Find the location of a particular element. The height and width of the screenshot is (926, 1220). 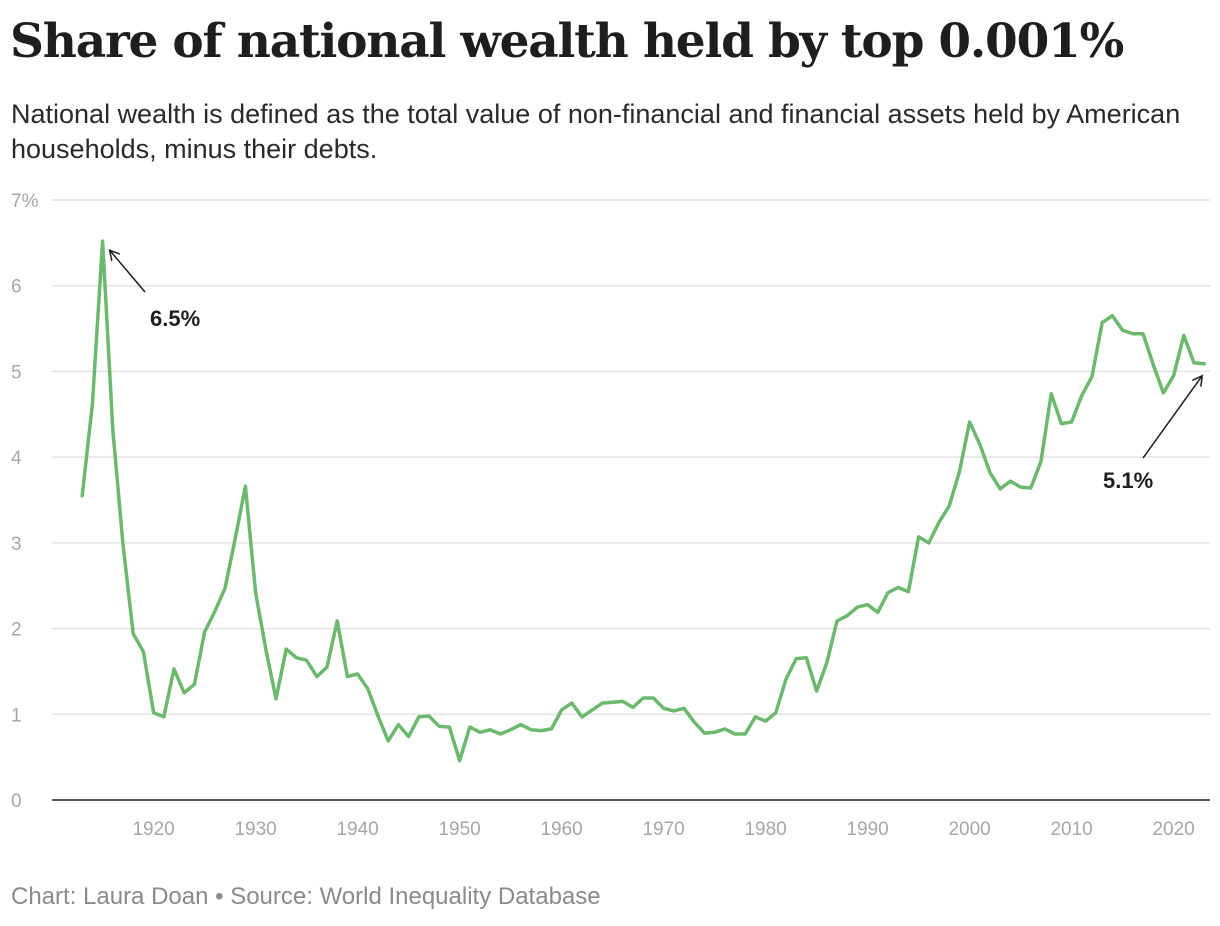

x-tick-label-1930: 1930 is located at coordinates (255, 829).